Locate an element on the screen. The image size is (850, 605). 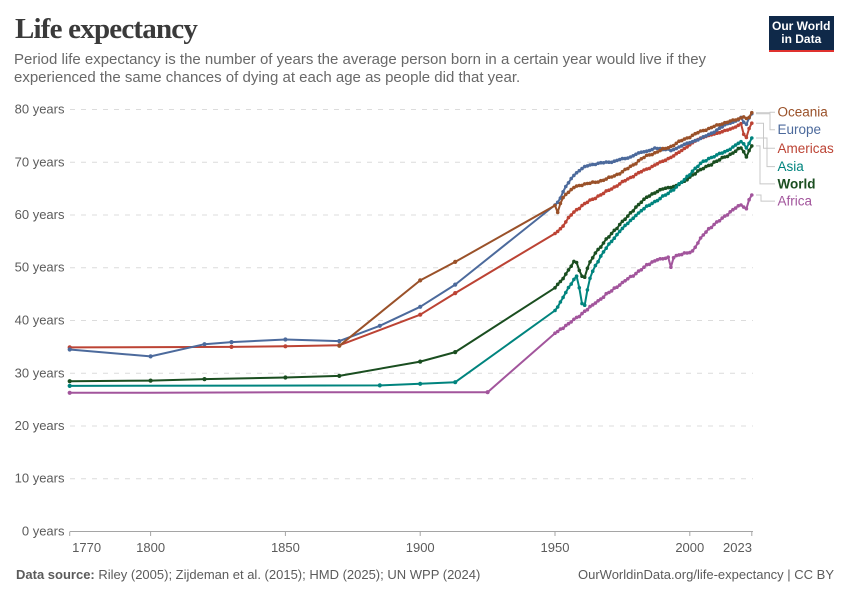
svg-text: 40 years is located at coordinates (40, 320).